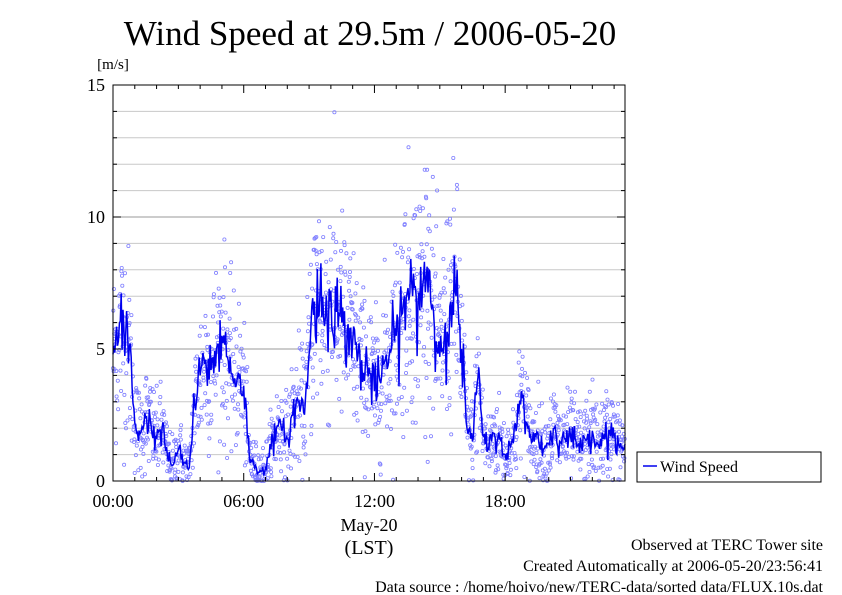 Image resolution: width=842 pixels, height=595 pixels. I want to click on x-tick-label: 18:00, so click(505, 501).